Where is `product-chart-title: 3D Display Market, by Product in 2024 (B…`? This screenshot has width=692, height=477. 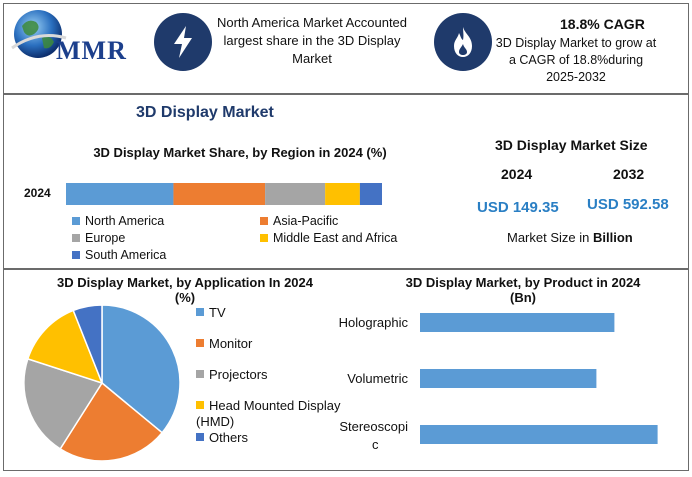 product-chart-title: 3D Display Market, by Product in 2024 (B… is located at coordinates (523, 290).